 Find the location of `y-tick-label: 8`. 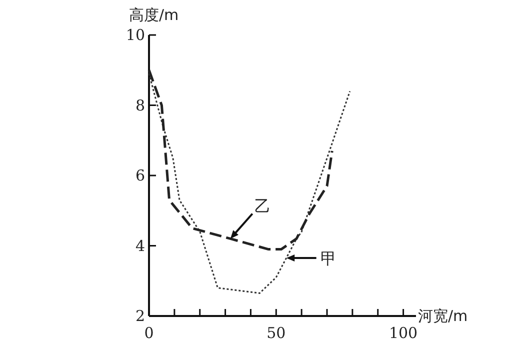

y-tick-label: 8 is located at coordinates (140, 105).